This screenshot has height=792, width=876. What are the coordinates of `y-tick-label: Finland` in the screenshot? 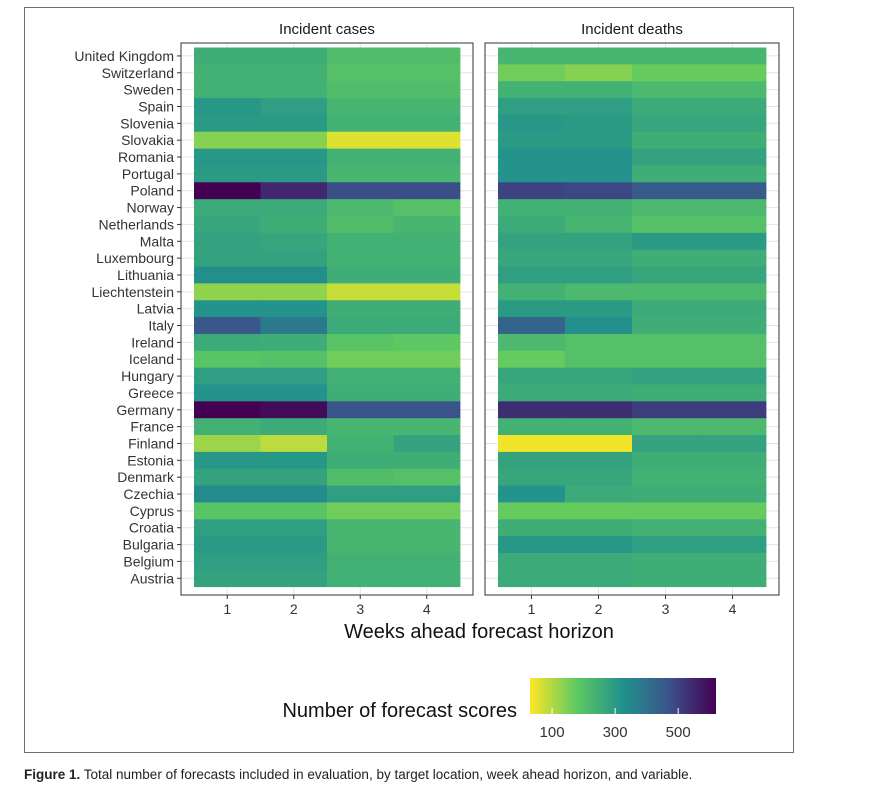 It's located at (151, 443).